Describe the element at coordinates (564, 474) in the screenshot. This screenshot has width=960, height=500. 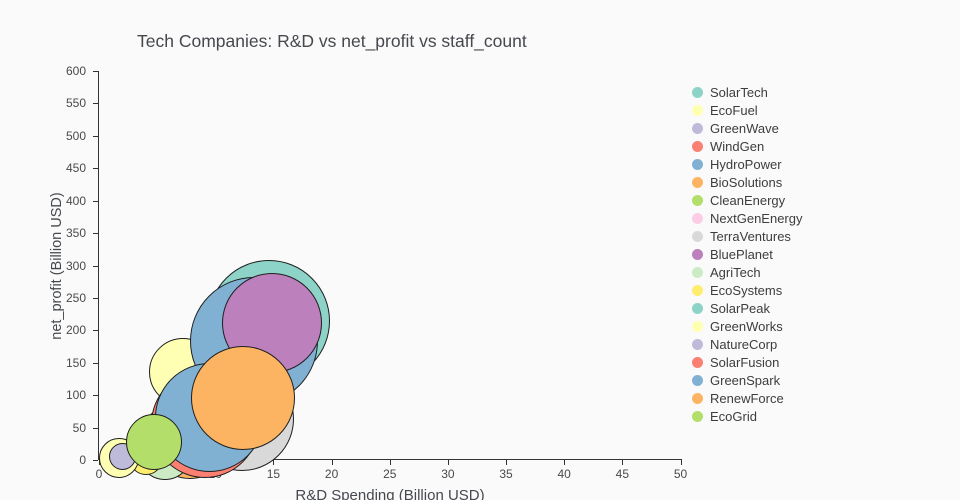
I see `x-tick-label: 40` at that location.